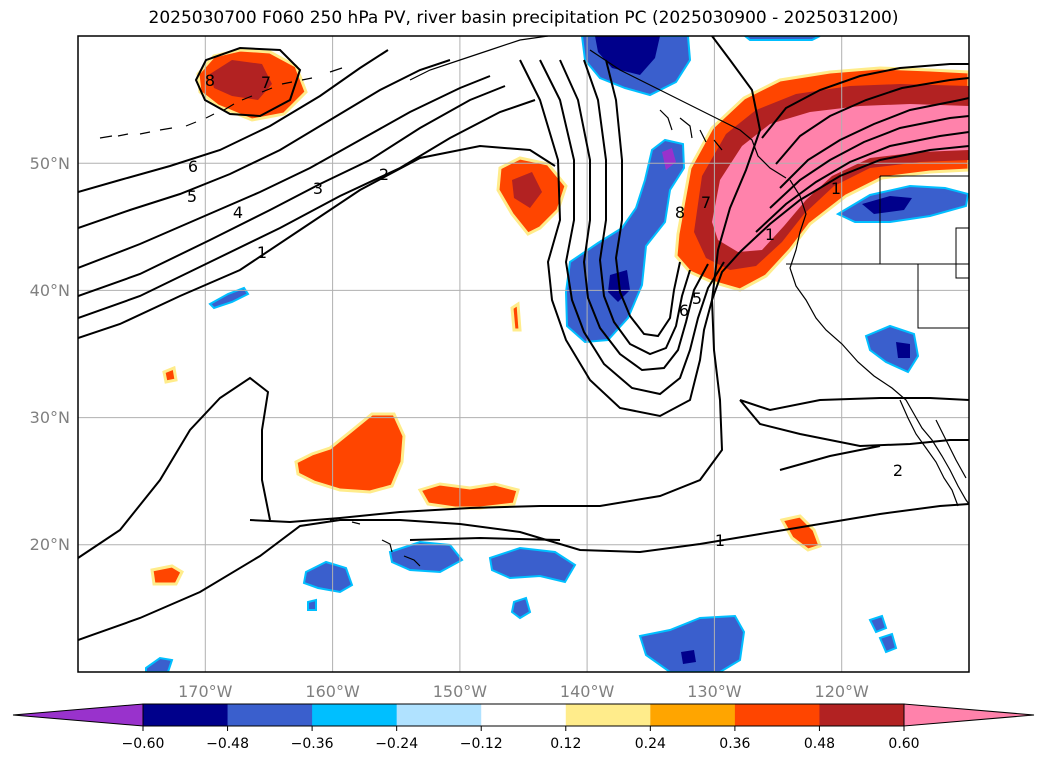  Describe the element at coordinates (691, 130) in the screenshot. I see `coast-bc-islands` at that location.